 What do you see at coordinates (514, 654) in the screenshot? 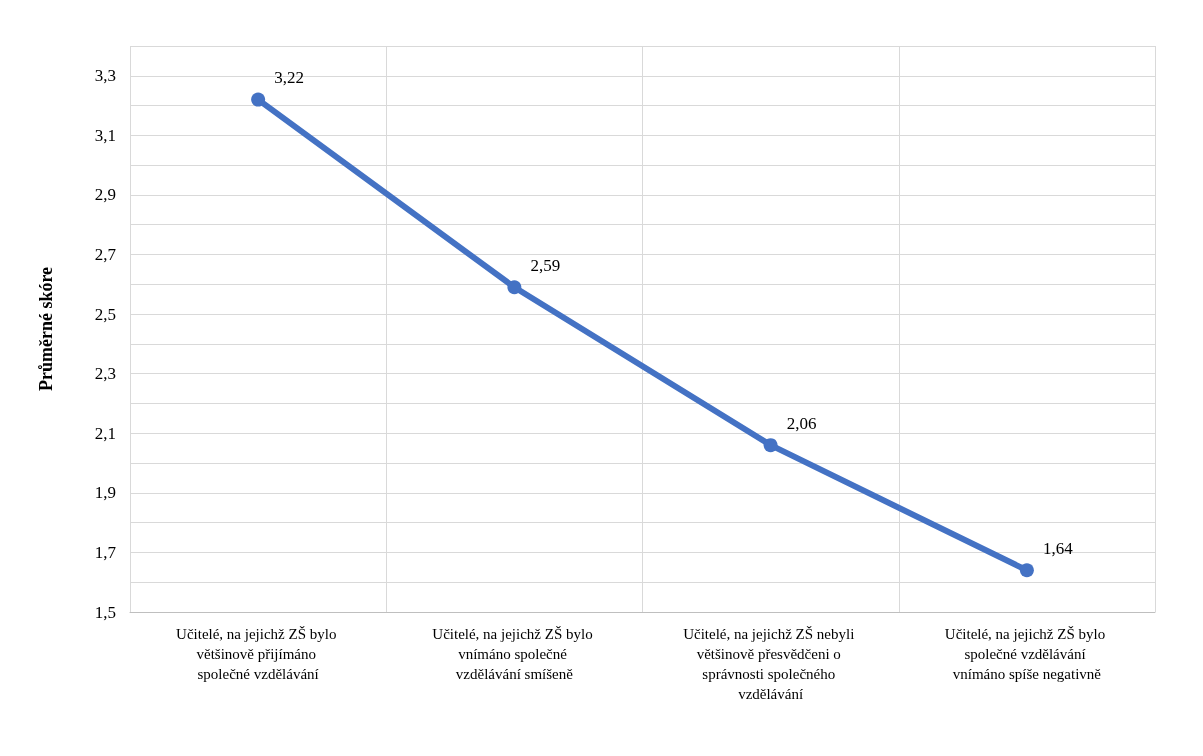
I see `x-tick-label: Učitelé, na jejichž ZŠ bylo vnímáno společné vzdělávání smíšeně` at bounding box center [514, 654].